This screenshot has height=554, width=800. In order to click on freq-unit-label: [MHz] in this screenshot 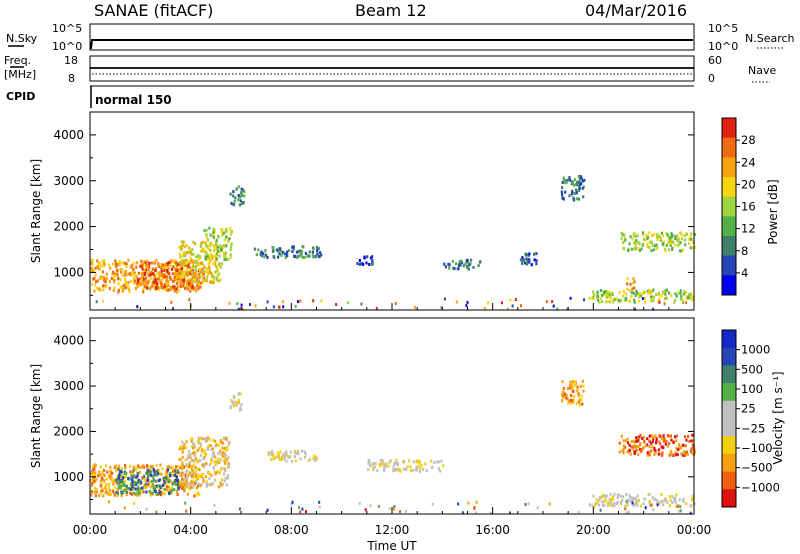, I will do `click(20, 74)`.